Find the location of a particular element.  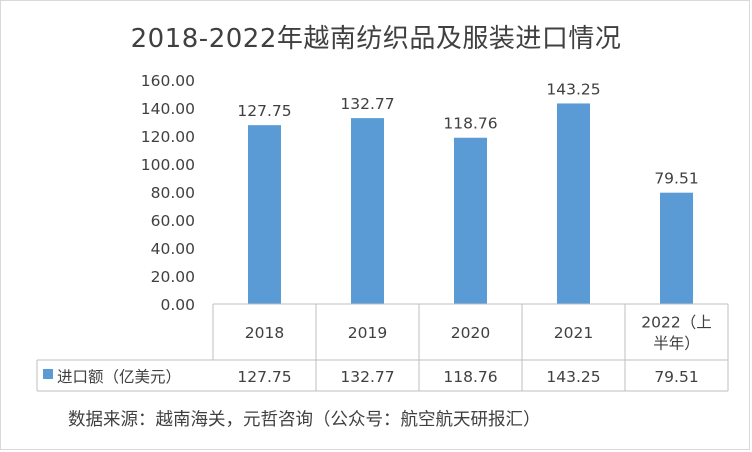

bar-2021 is located at coordinates (573, 203).